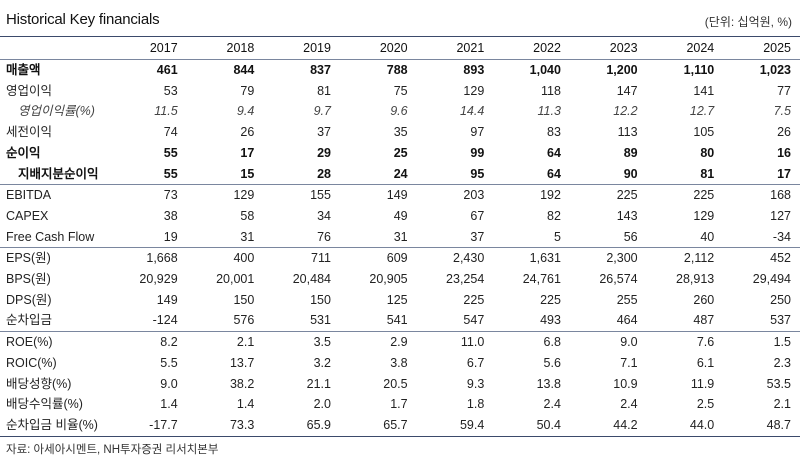  I want to click on table-row: 지배지분순이익 55 15 28 24 95 64 90 81 17, so click(400, 174).